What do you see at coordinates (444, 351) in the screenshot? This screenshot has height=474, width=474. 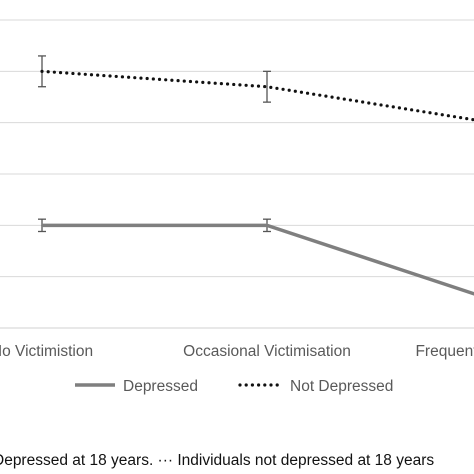 I see `x-tick-label: Frequent Victimisation` at bounding box center [444, 351].